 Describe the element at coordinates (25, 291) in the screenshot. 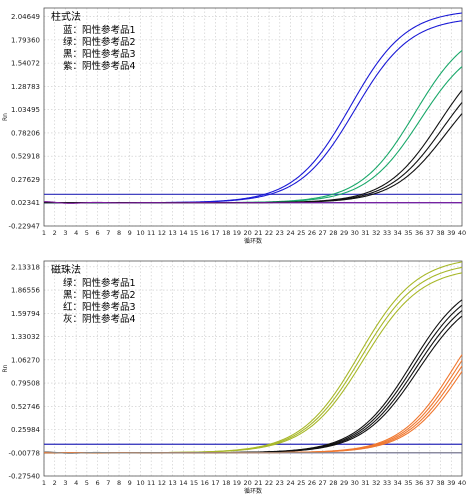

I see `y-tick-label: 1.86556` at that location.